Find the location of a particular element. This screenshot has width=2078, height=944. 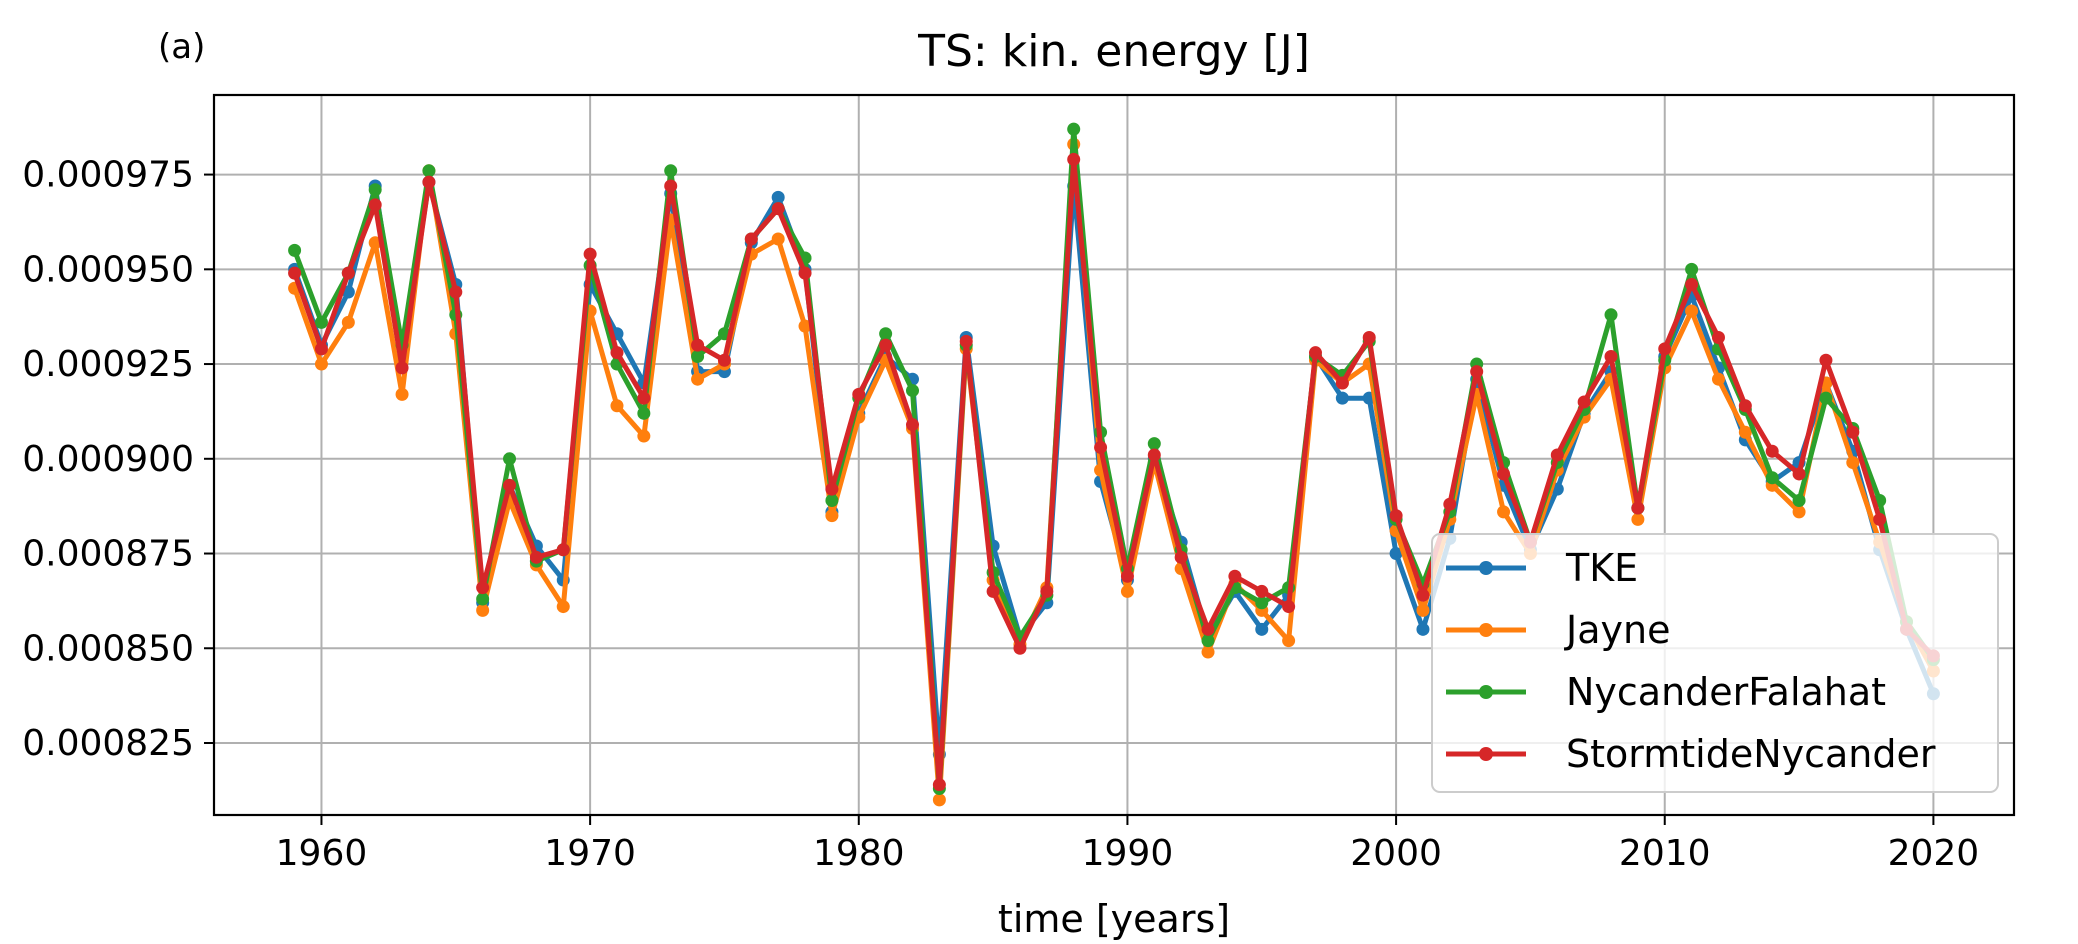

y-tick-label: 0.000825 is located at coordinates (108, 743).